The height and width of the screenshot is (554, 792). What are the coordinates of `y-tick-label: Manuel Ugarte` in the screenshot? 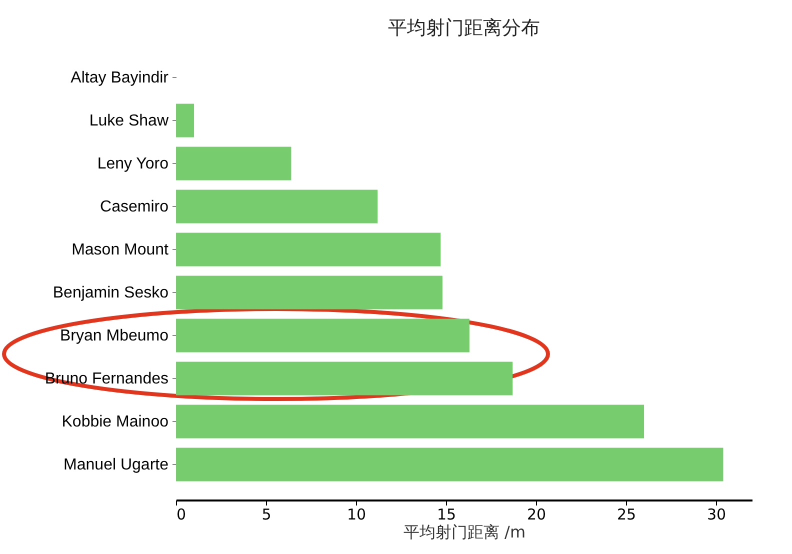 It's located at (116, 465).